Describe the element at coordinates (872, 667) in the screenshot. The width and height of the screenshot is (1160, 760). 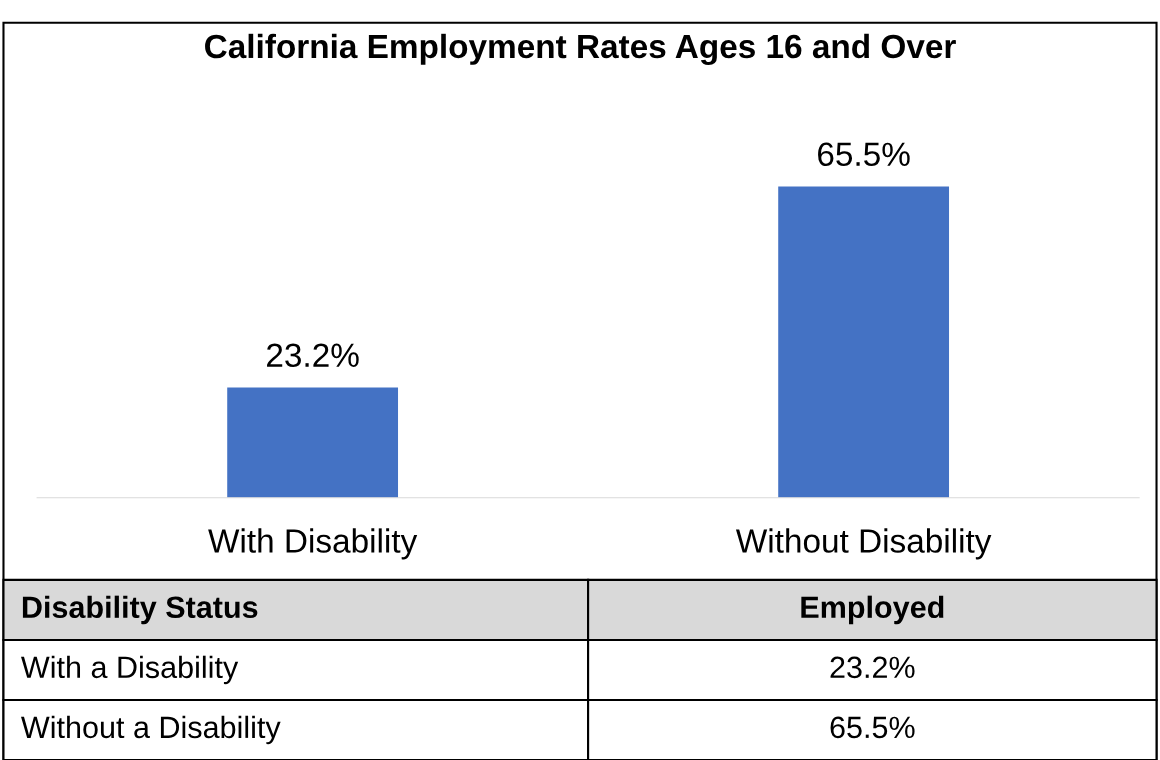
I see `text: 23.2%` at that location.